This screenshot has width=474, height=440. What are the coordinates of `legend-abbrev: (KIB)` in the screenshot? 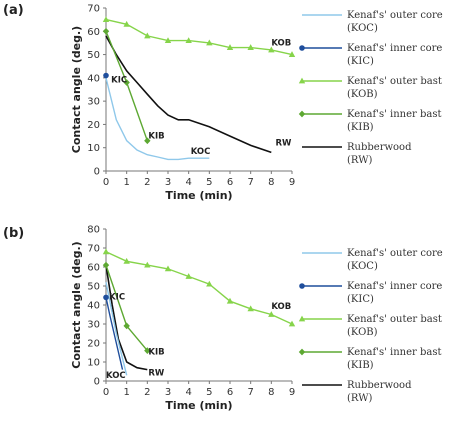 It's located at (360, 365).